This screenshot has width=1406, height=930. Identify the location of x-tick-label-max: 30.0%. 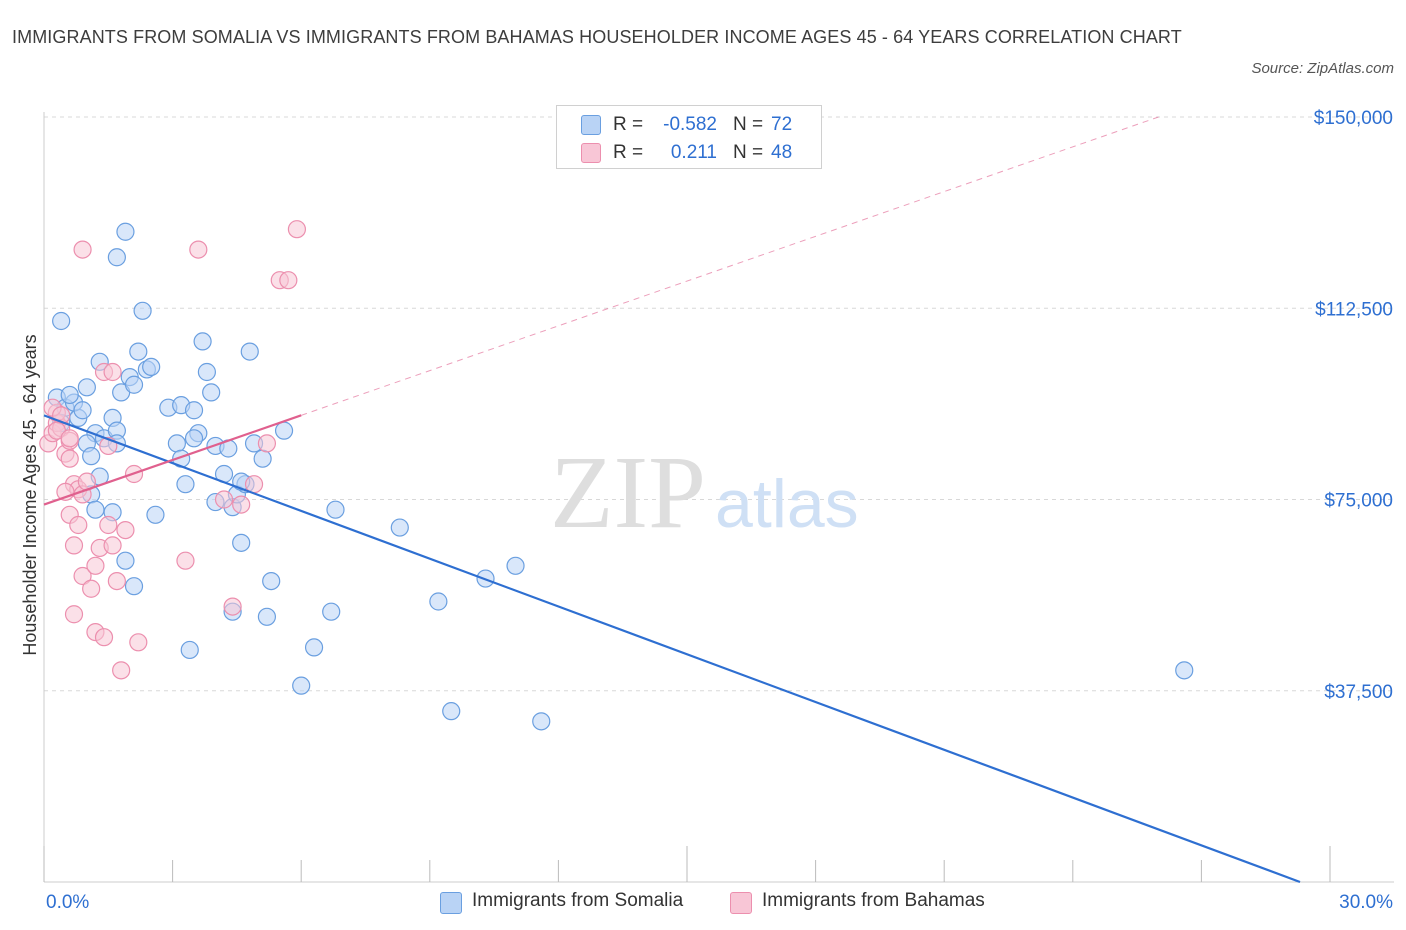
(1366, 902).